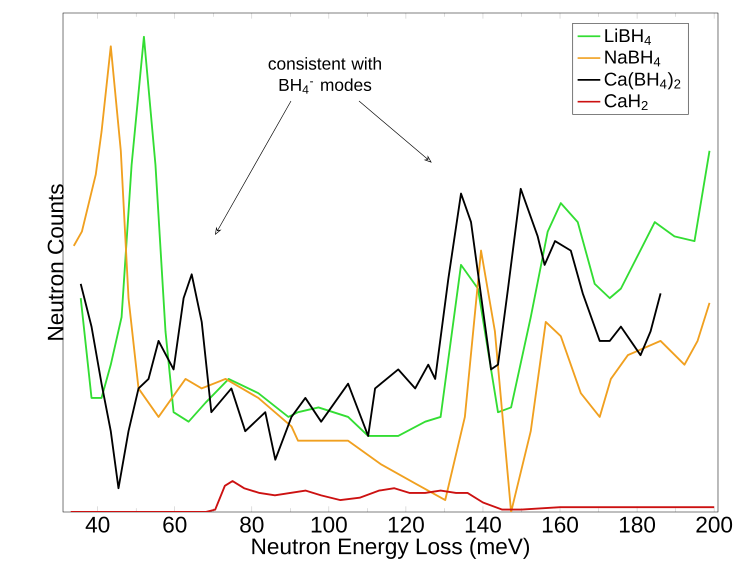 This screenshot has width=751, height=576. What do you see at coordinates (406, 524) in the screenshot?
I see `x-tick-label: 120` at bounding box center [406, 524].